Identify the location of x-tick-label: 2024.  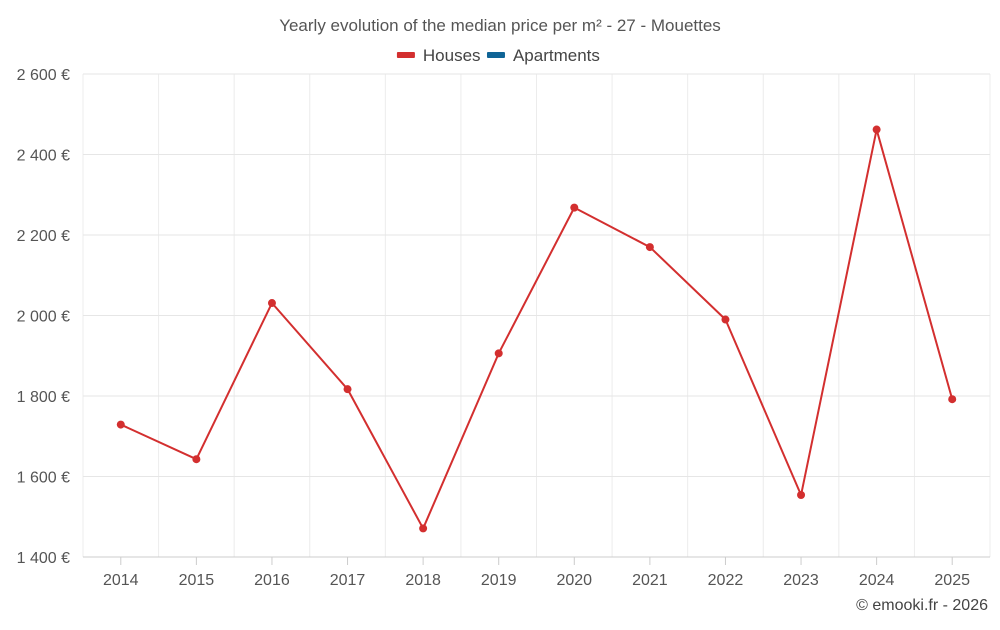
(877, 580).